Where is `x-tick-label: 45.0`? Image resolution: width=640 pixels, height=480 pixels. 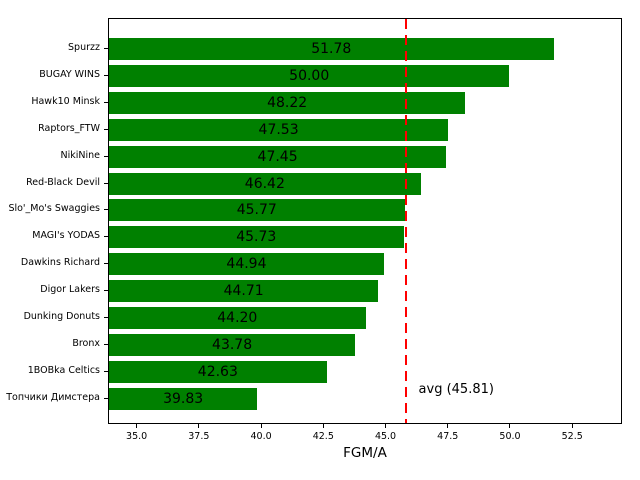 x-tick-label: 45.0 is located at coordinates (385, 436).